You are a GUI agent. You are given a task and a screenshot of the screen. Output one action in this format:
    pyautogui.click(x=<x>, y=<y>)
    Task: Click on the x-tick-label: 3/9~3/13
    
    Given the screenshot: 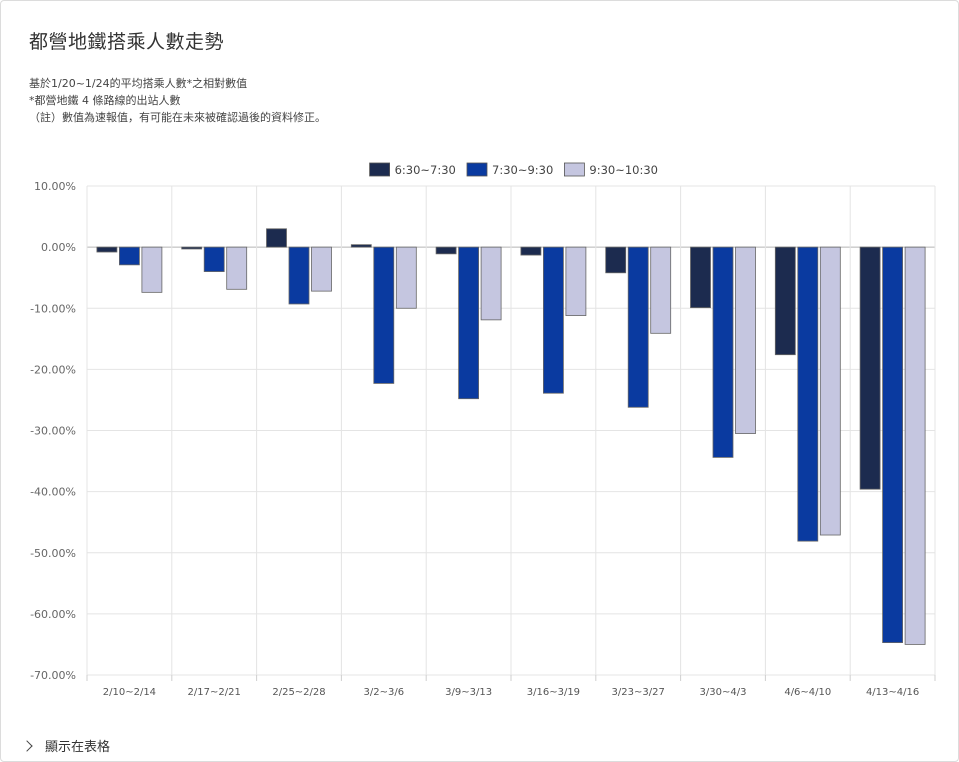 What is the action you would take?
    pyautogui.click(x=468, y=692)
    